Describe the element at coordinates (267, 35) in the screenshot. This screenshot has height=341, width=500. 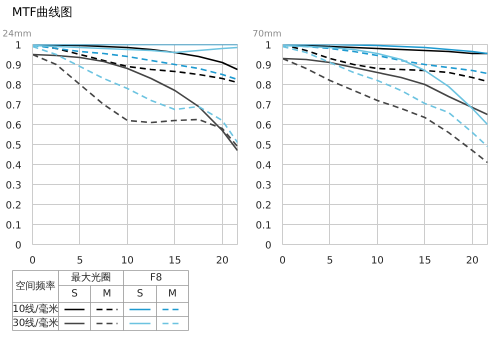
I see `chart-subtitle: 70mm` at that location.